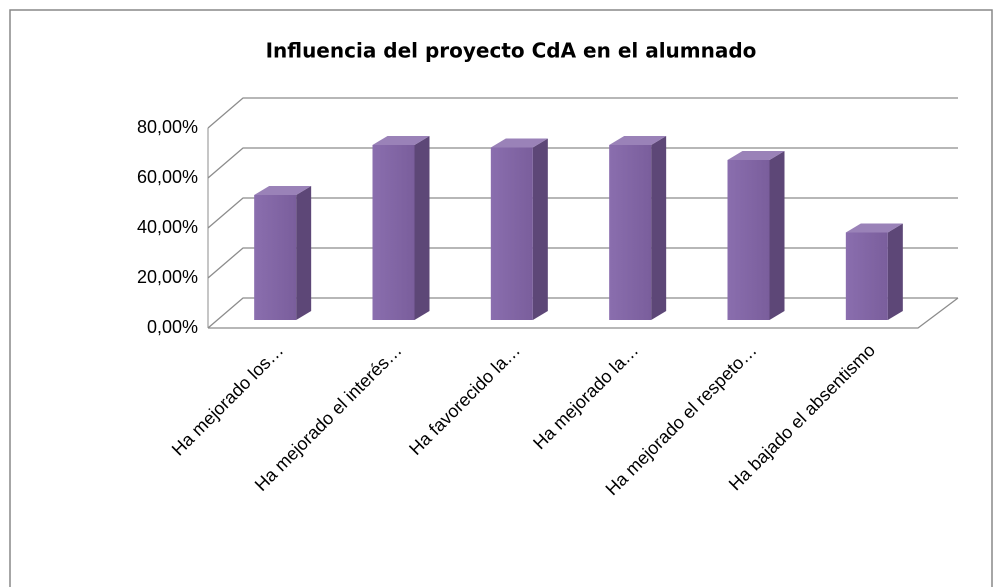 The height and width of the screenshot is (587, 1003). I want to click on y-tick-label: 60,00%, so click(167, 177).